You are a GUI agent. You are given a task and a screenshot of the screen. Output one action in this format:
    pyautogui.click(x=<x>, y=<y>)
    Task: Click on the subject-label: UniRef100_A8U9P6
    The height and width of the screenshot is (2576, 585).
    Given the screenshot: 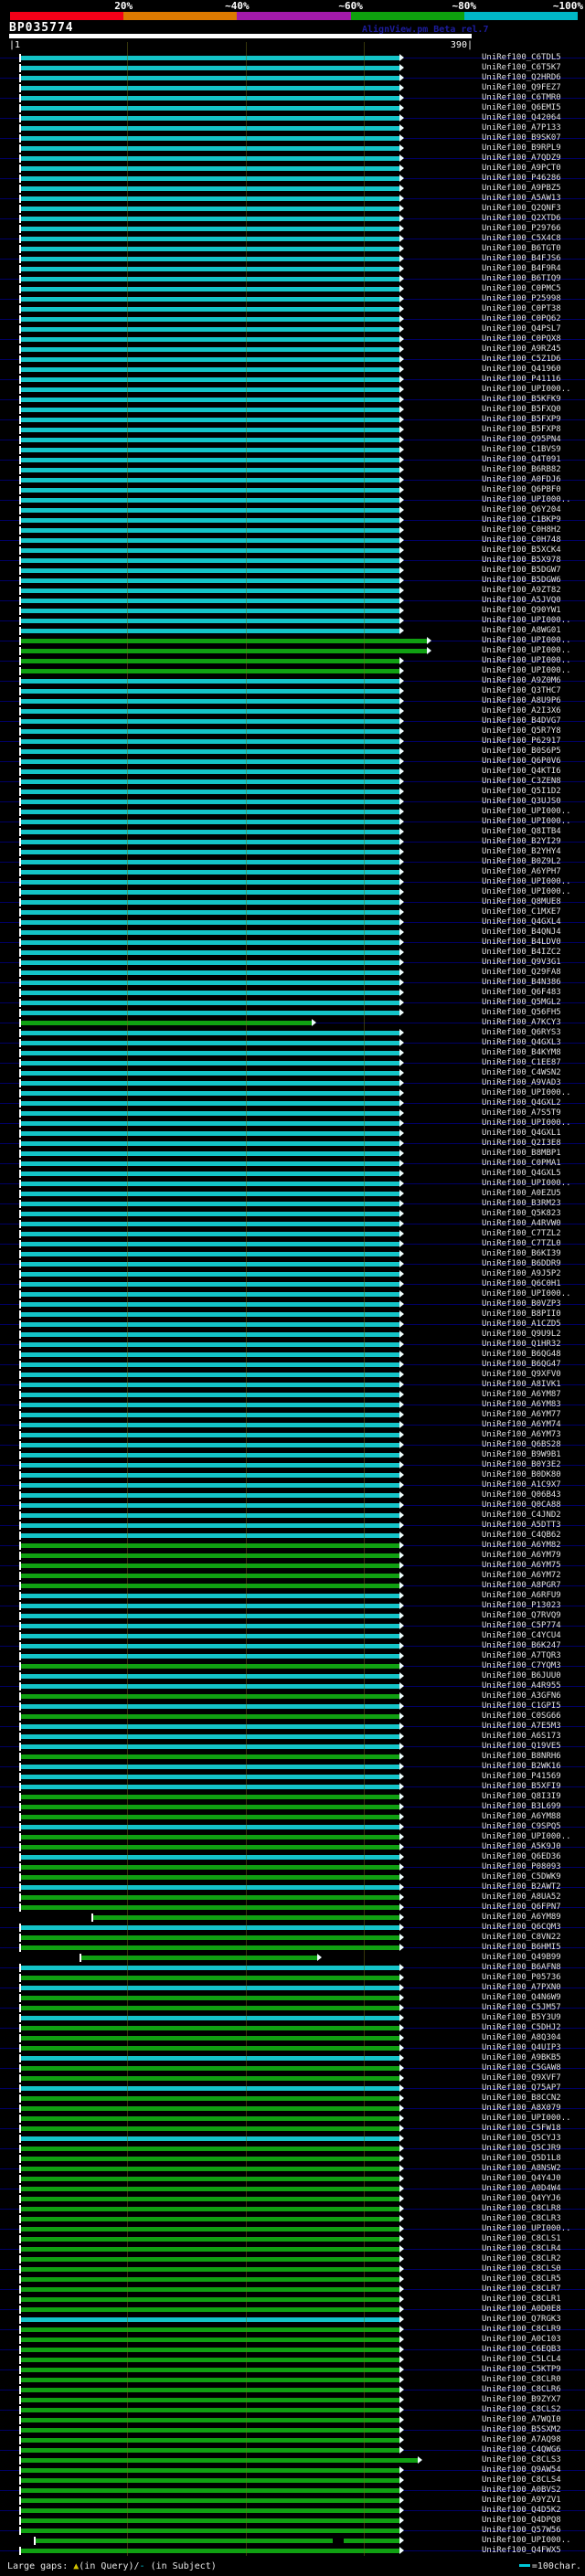 What is the action you would take?
    pyautogui.click(x=521, y=700)
    